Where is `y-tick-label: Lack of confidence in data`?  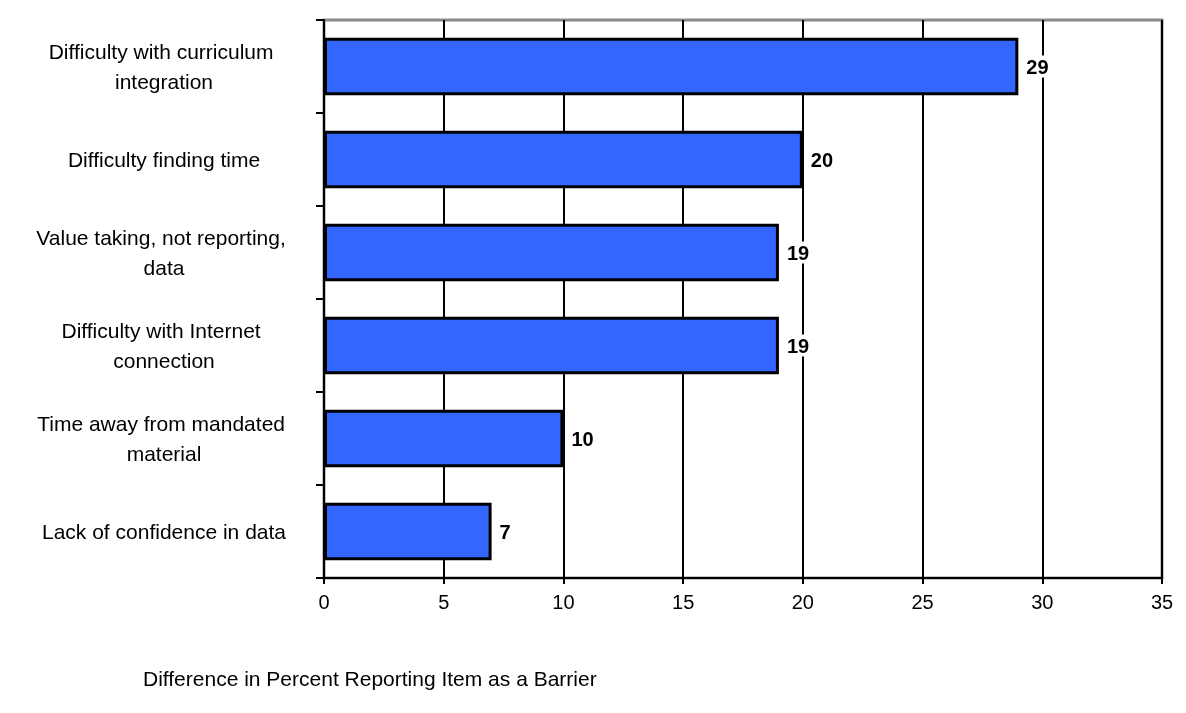
y-tick-label: Lack of confidence in data is located at coordinates (164, 531).